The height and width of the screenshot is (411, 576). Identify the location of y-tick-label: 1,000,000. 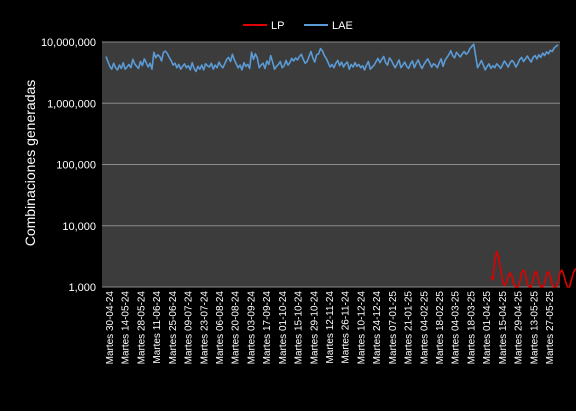
(71, 104).